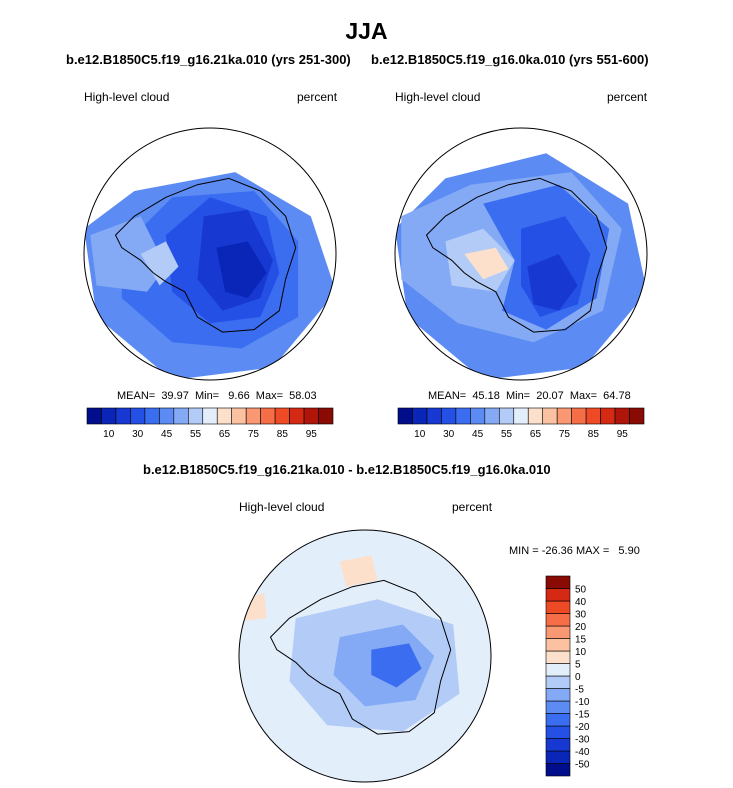 The height and width of the screenshot is (788, 733). I want to click on colorbar-tick-label: 55, so click(507, 434).